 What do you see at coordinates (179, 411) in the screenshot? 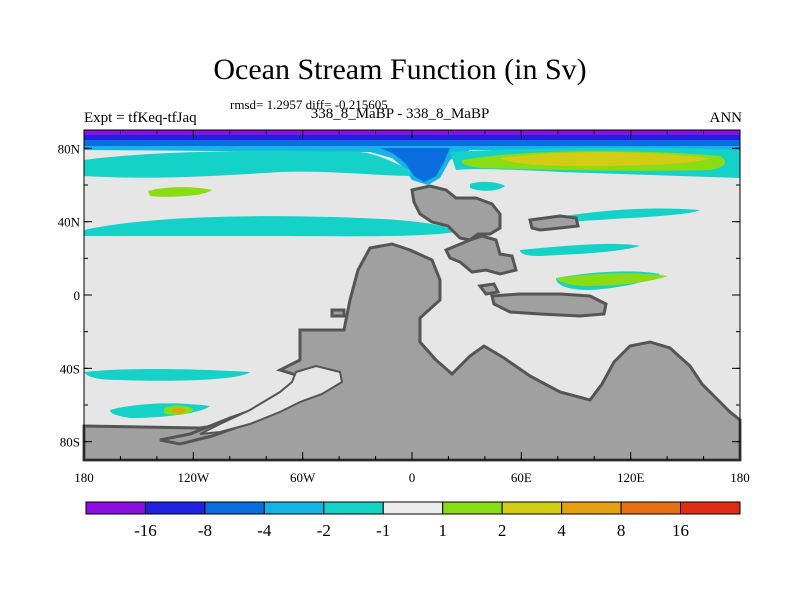
I see `contour-blob-orange-south` at bounding box center [179, 411].